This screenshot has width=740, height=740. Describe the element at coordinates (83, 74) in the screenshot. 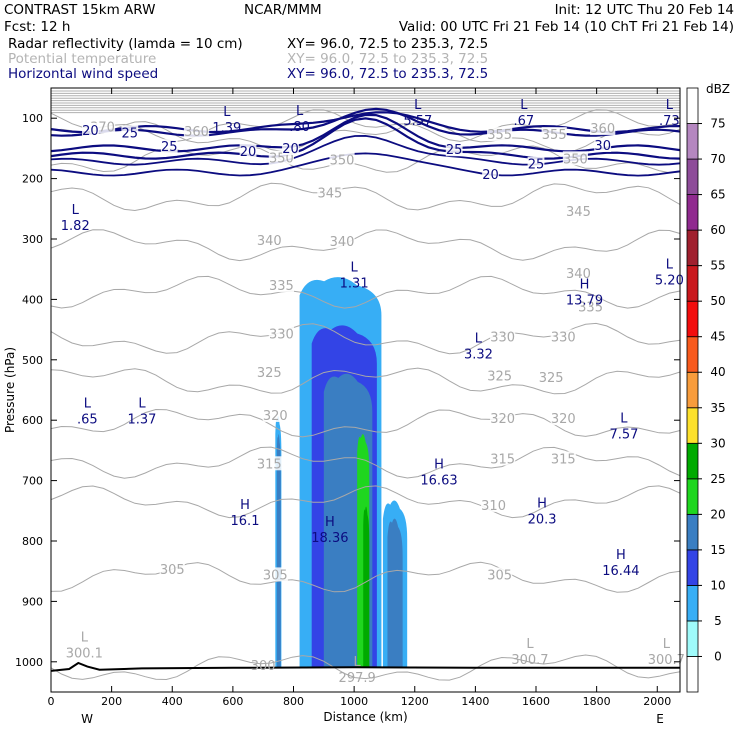

I see `field-label-wind-speed: Horizontal wind speed` at that location.